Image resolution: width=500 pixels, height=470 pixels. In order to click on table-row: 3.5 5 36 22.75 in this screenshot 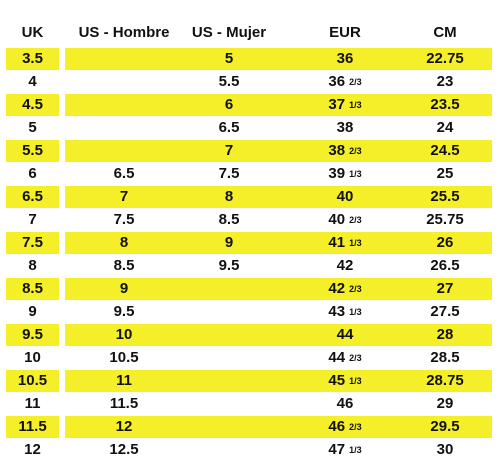, I will do `click(250, 59)`.